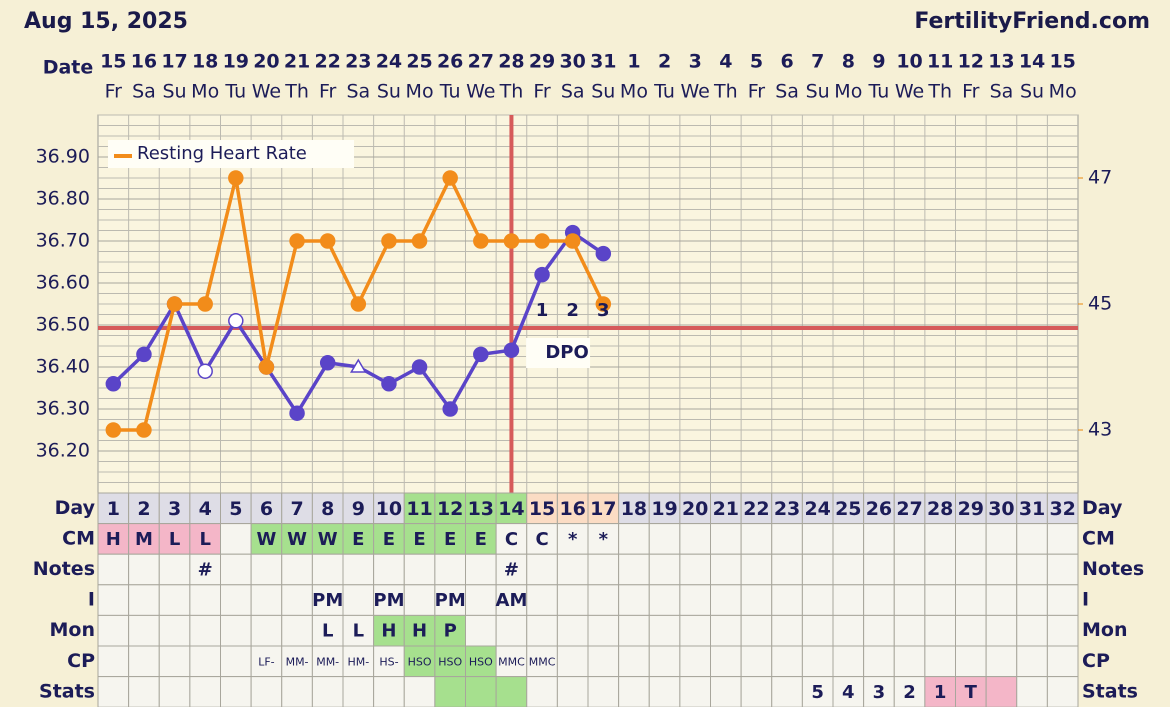 Image resolution: width=1170 pixels, height=707 pixels. What do you see at coordinates (573, 92) in the screenshot?
I see `weekday-label: Sa` at bounding box center [573, 92].